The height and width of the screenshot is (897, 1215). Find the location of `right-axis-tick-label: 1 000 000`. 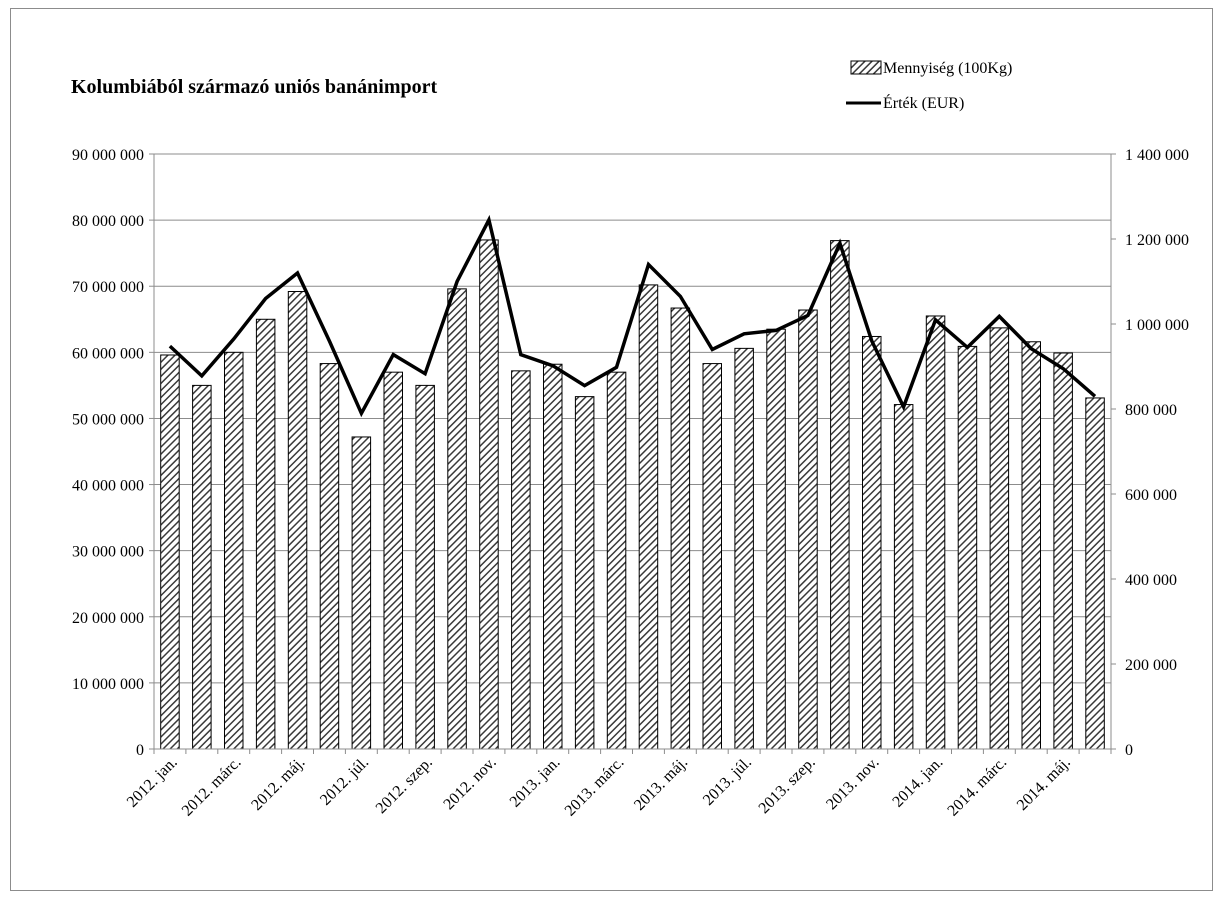

right-axis-tick-label: 1 000 000 is located at coordinates (1157, 325).